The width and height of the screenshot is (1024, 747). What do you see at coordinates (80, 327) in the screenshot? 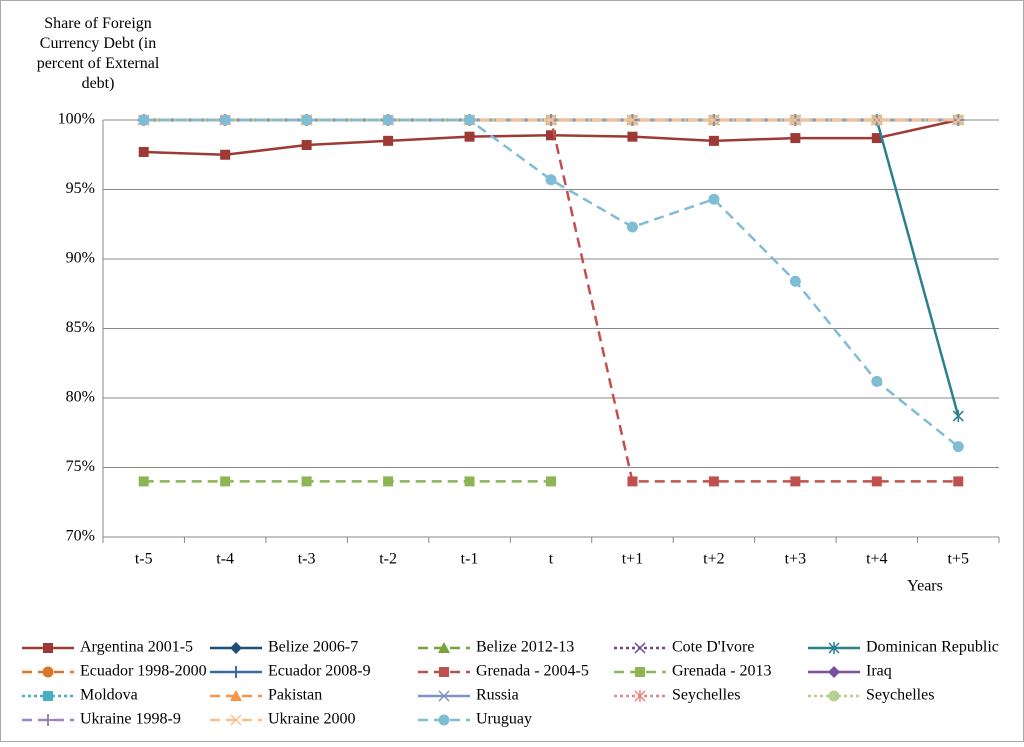
I see `y-tick-label: 85%` at bounding box center [80, 327].